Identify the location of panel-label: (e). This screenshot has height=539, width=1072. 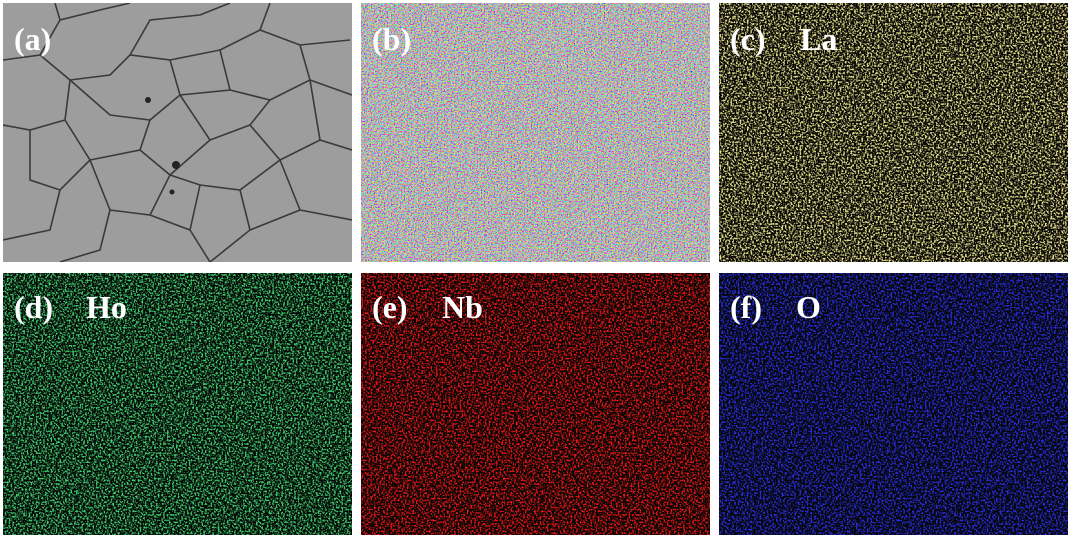
(390, 307).